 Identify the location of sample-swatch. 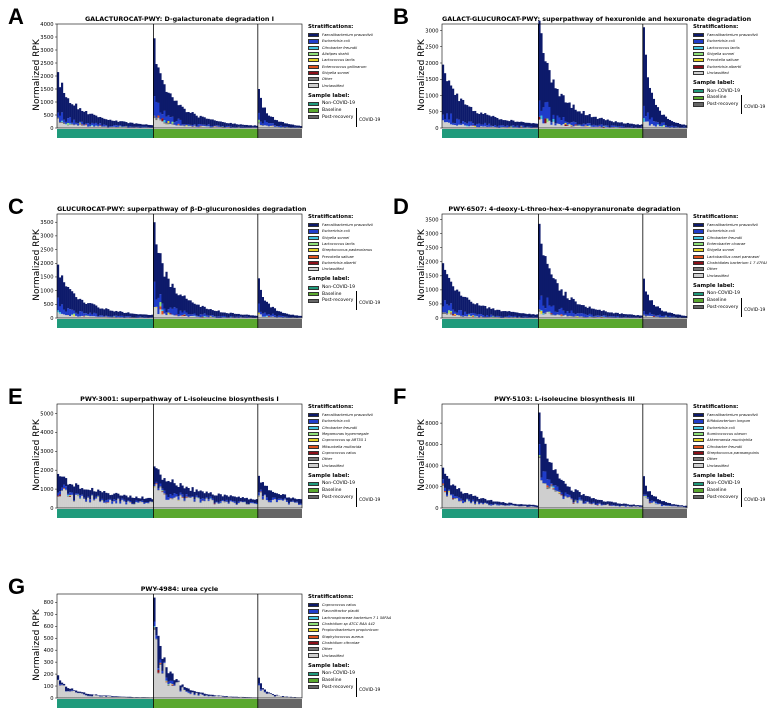
(698, 104).